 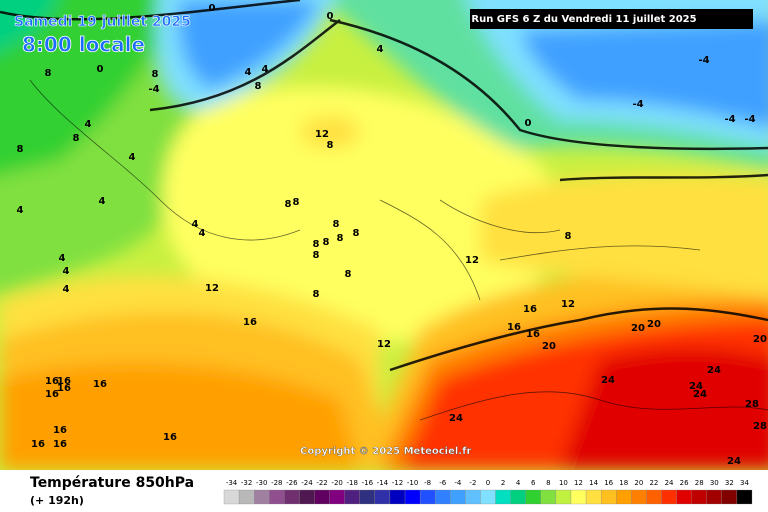 I want to click on legend-label: 12, so click(x=578, y=483).